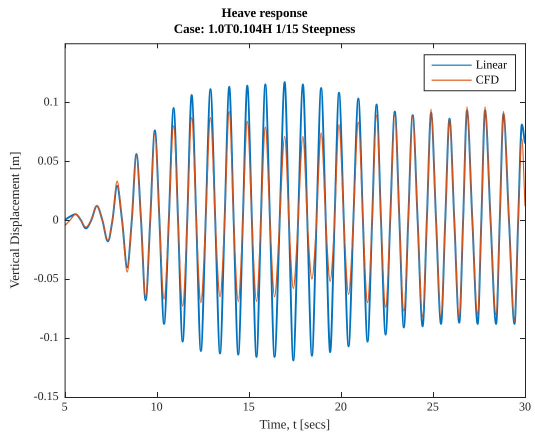 This screenshot has height=439, width=535. I want to click on x-tick-label: 30, so click(525, 406).